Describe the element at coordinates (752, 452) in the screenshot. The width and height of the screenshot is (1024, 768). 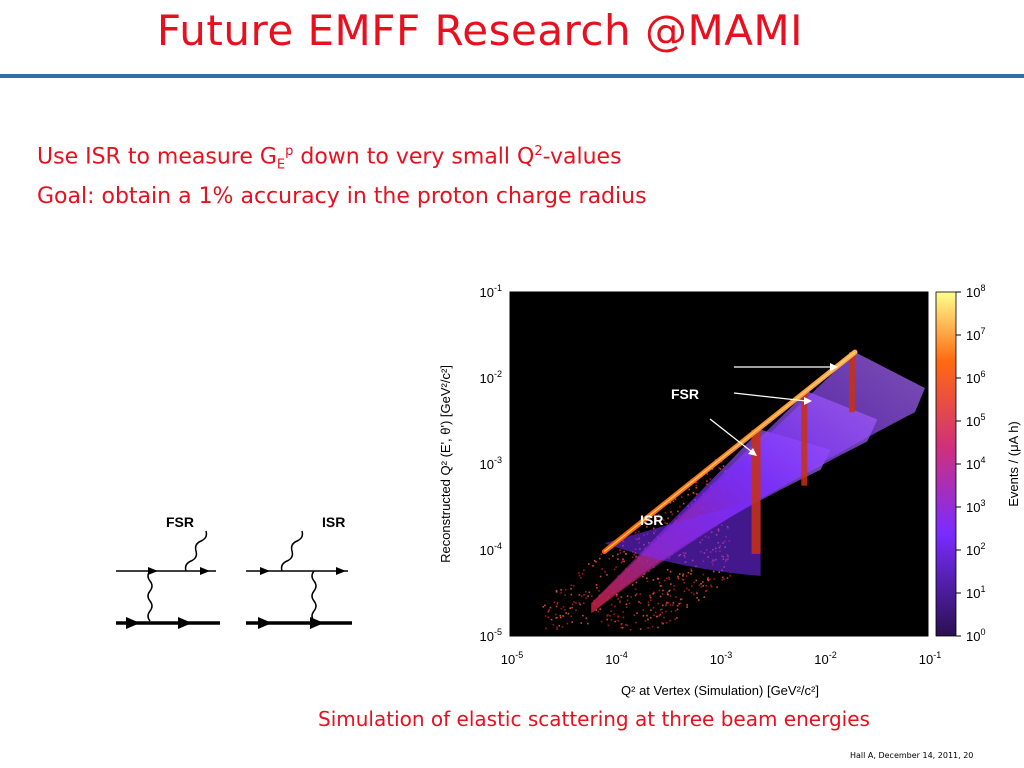
I see `fsr-arrowhead-low` at that location.